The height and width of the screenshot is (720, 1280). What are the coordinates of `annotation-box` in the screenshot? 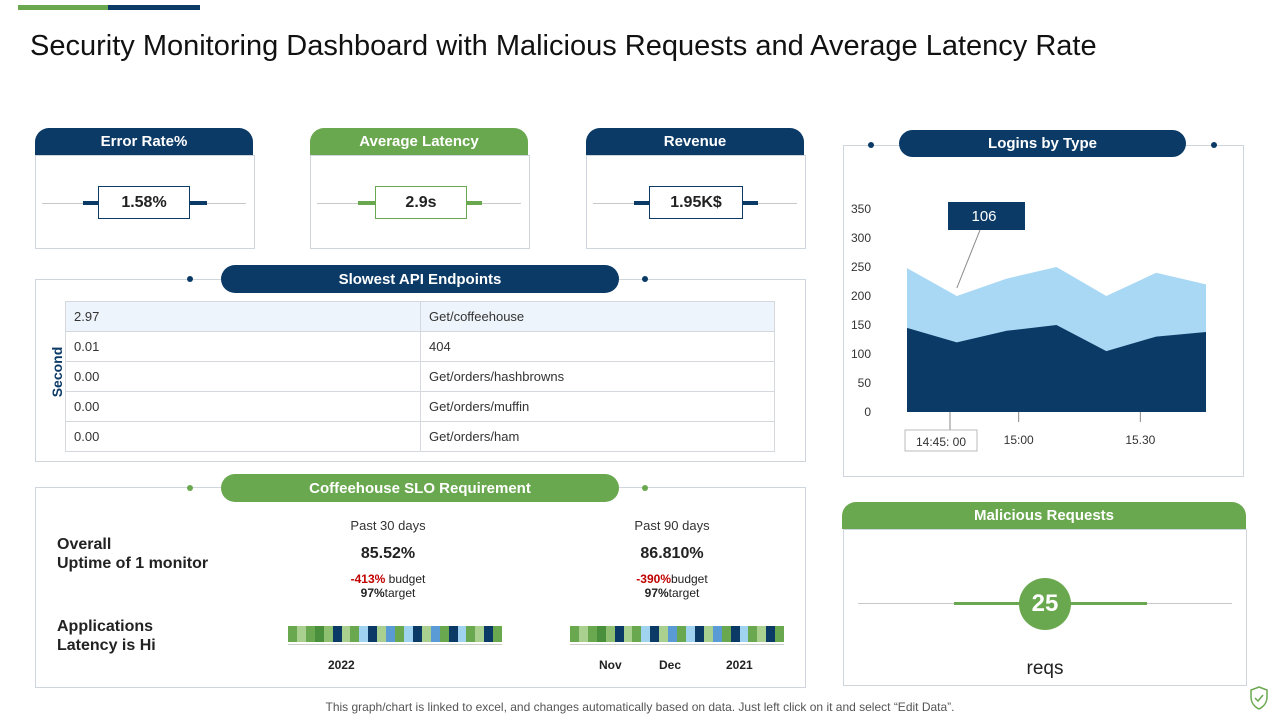 It's located at (986, 216).